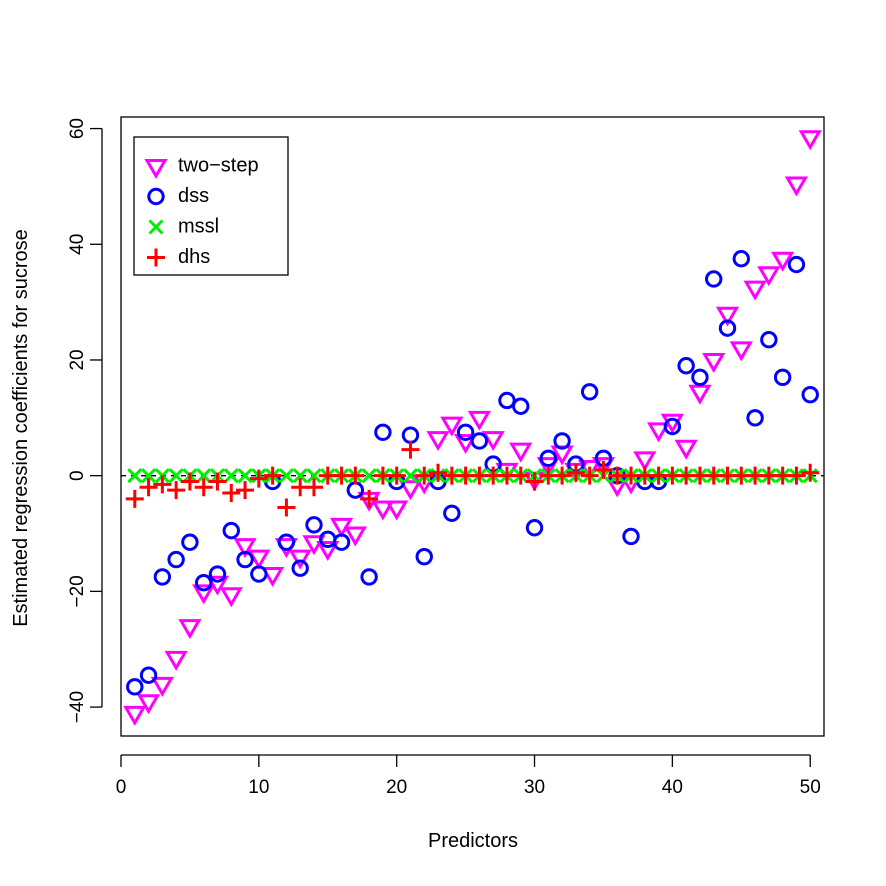 The width and height of the screenshot is (886, 886). Describe the element at coordinates (211, 206) in the screenshot. I see `legend: two−step dss mssl dhs` at that location.